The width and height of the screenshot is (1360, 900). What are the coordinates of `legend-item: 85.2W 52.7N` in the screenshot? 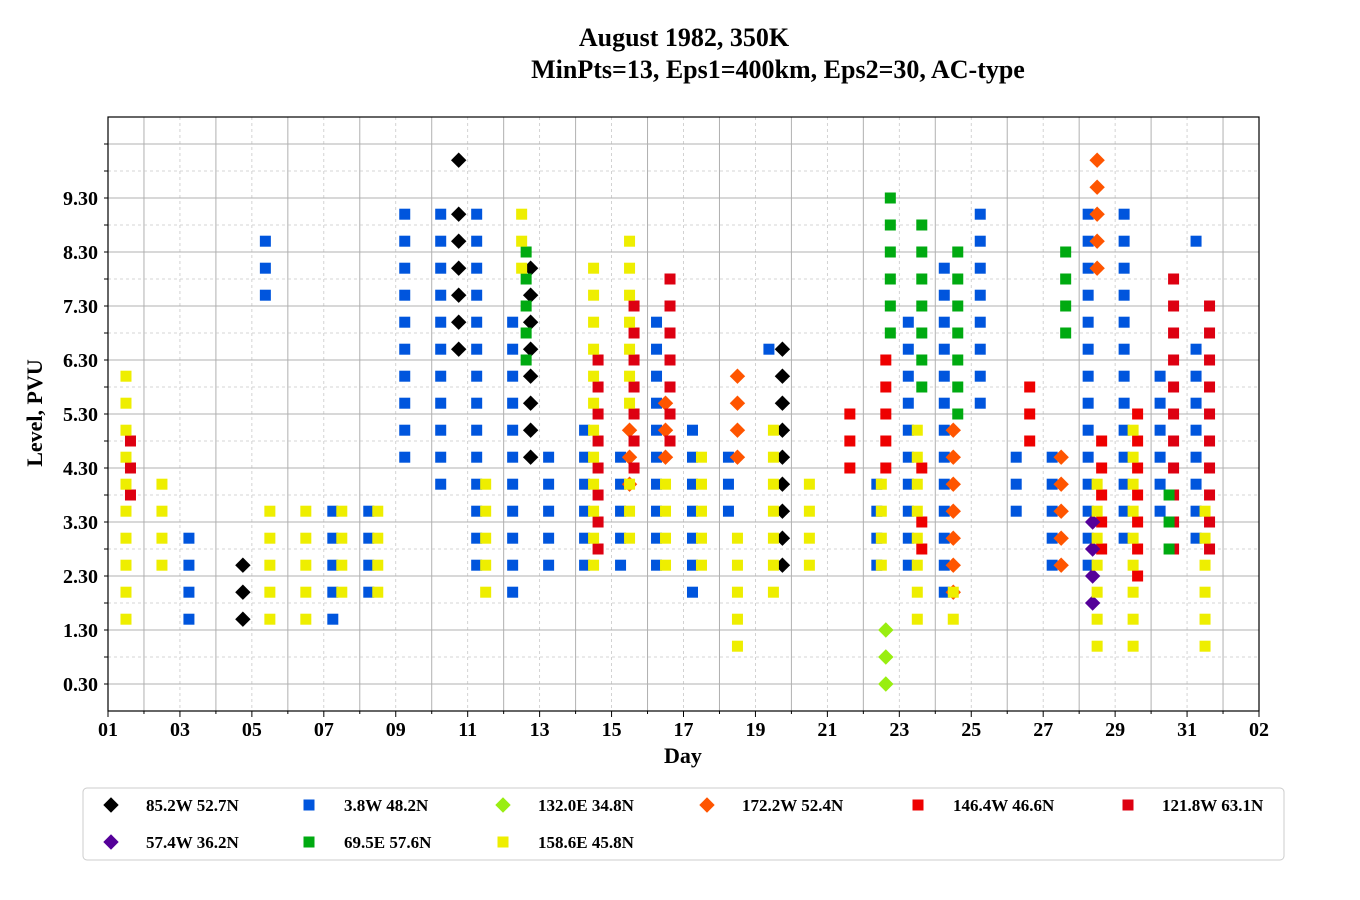 It's located at (171, 805).